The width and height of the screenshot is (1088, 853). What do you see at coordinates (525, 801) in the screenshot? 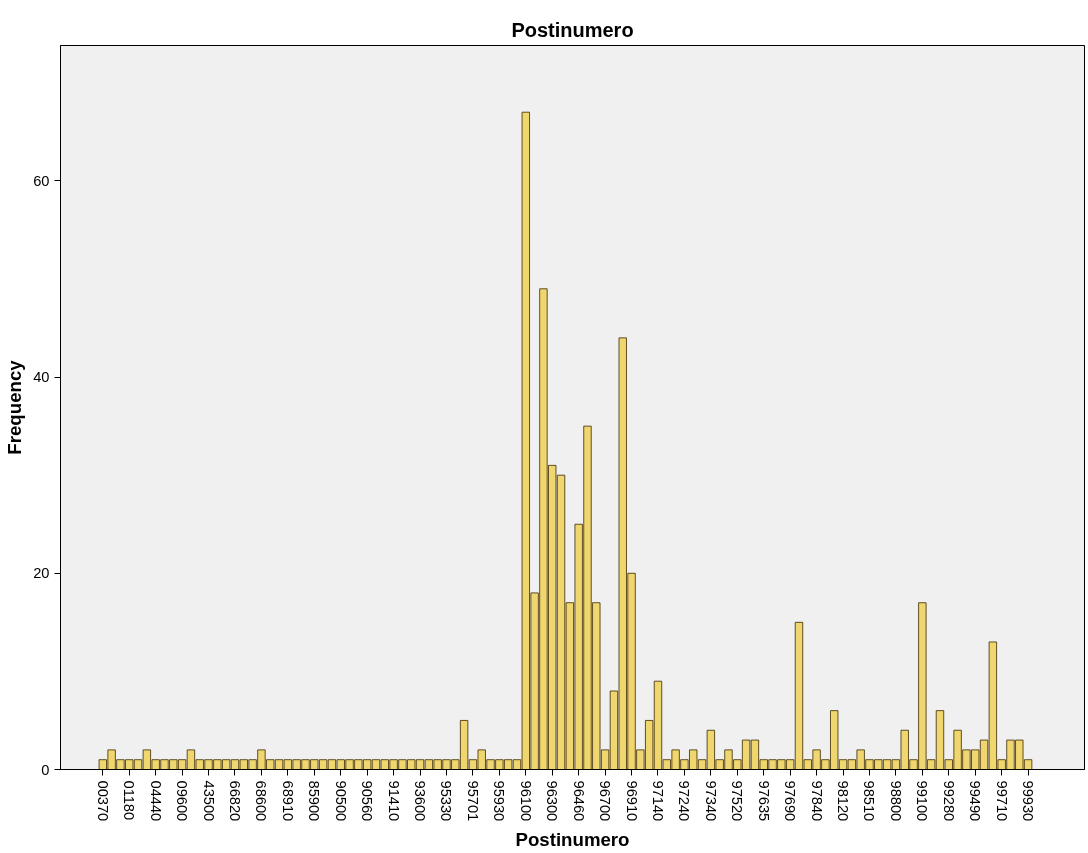
I see `x-tick-label: 96100` at bounding box center [525, 801].